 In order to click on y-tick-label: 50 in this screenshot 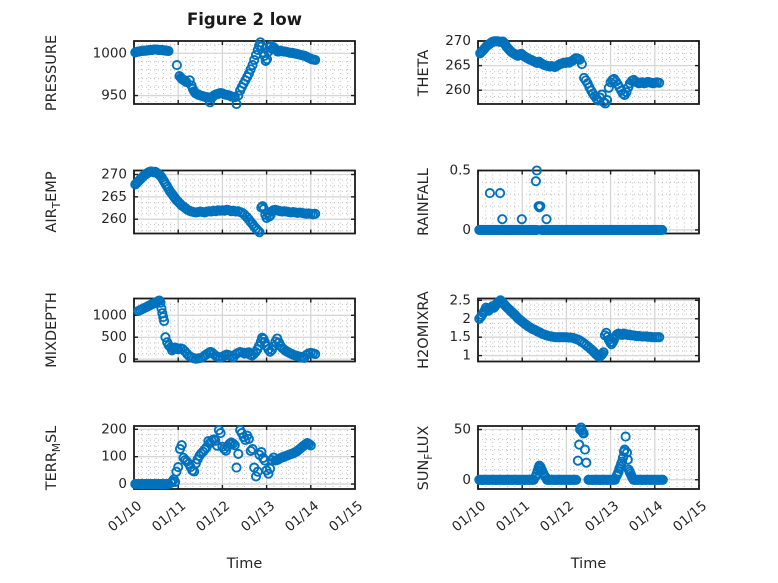, I will do `click(462, 430)`.